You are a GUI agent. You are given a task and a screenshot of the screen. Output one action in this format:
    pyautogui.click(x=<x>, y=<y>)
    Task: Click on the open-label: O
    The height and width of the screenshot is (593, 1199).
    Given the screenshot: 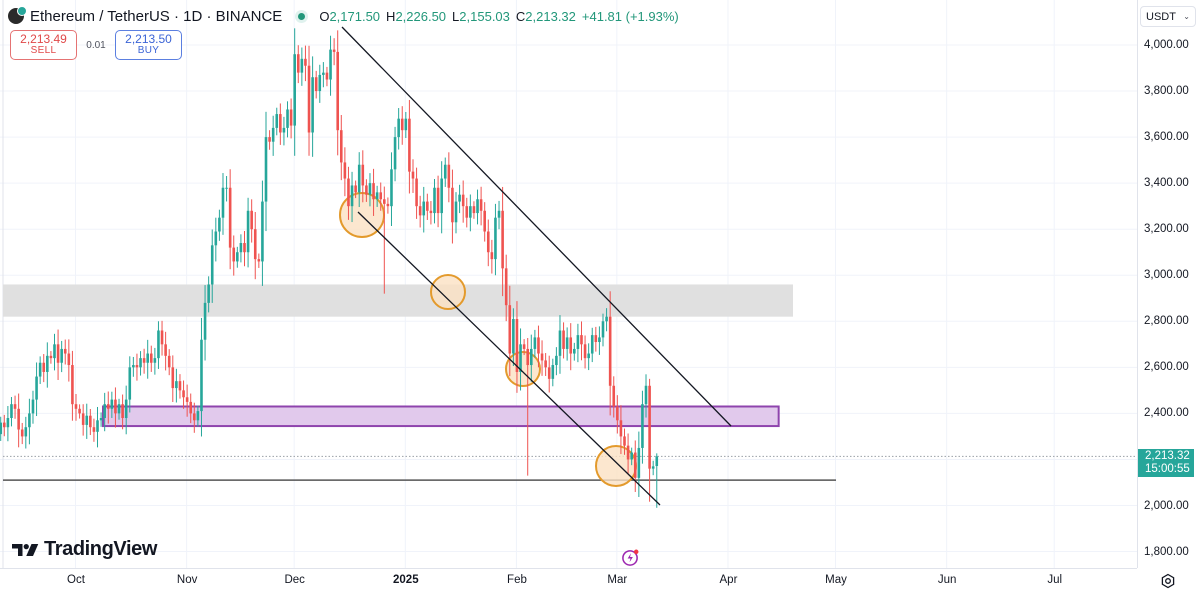 What is the action you would take?
    pyautogui.click(x=324, y=16)
    